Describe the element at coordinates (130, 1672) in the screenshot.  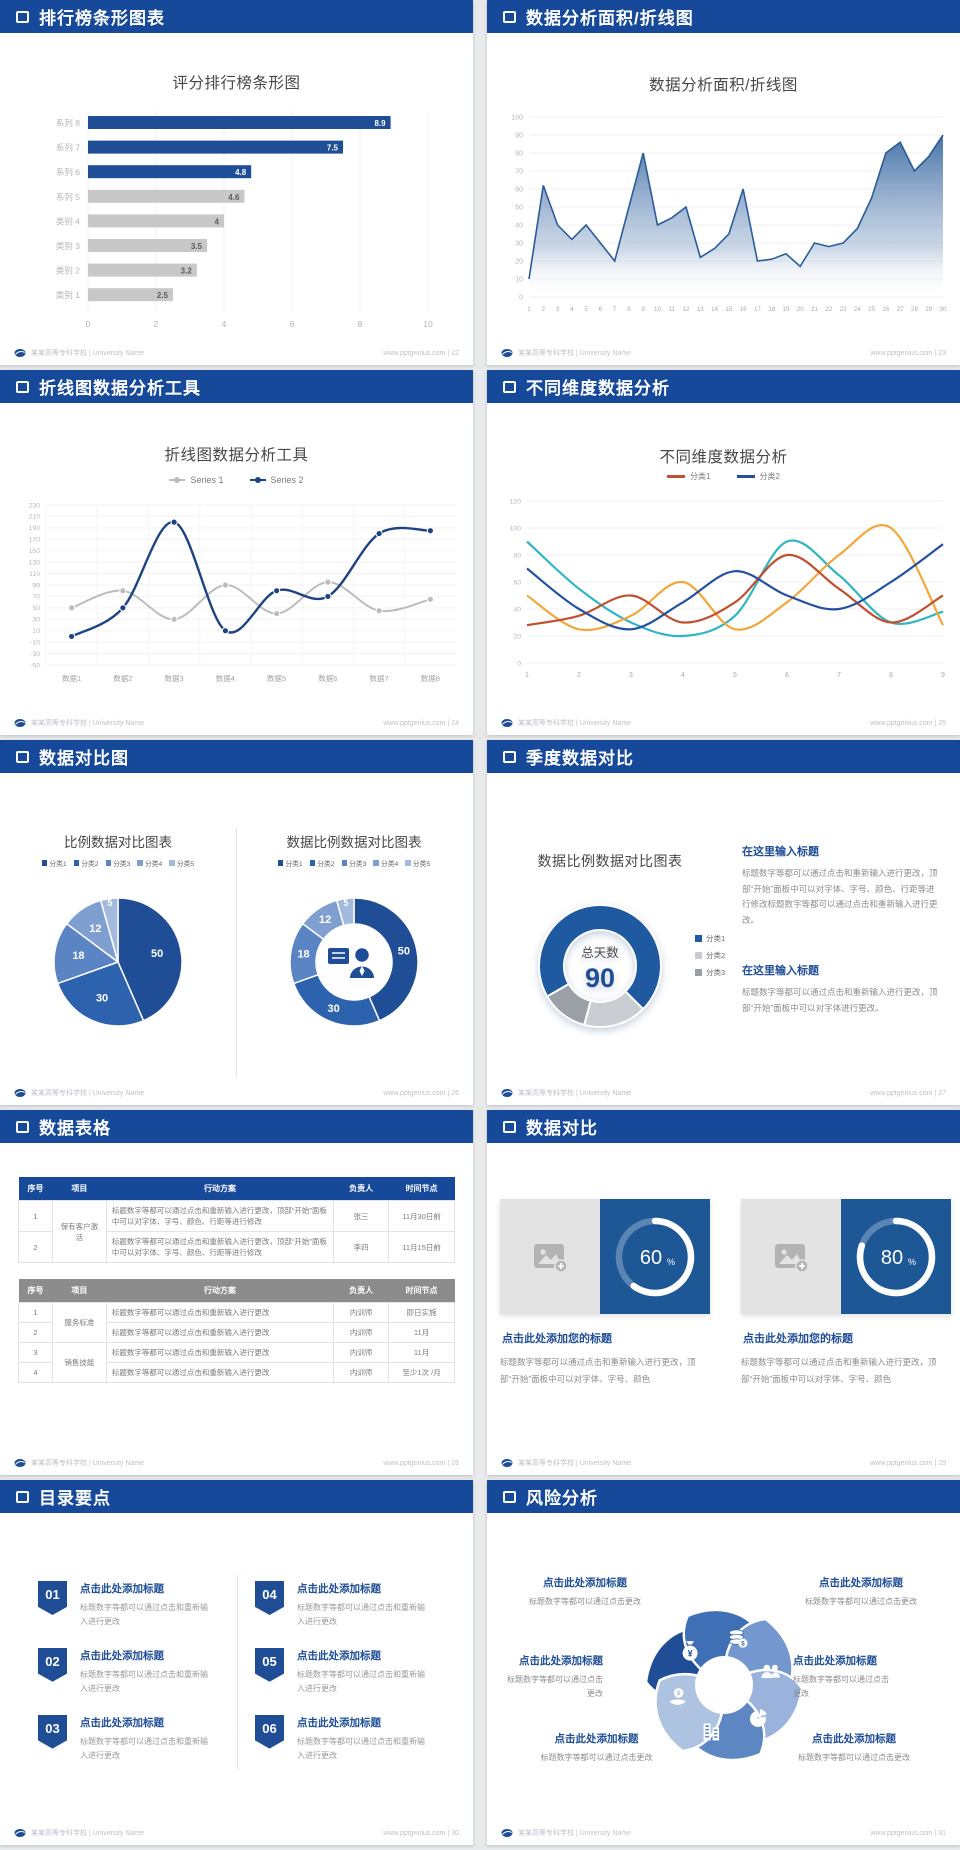
I see `catalog-item: 02 点击此处添加标题 标题数字等都可以通过点击和重新输入进行更改` at that location.